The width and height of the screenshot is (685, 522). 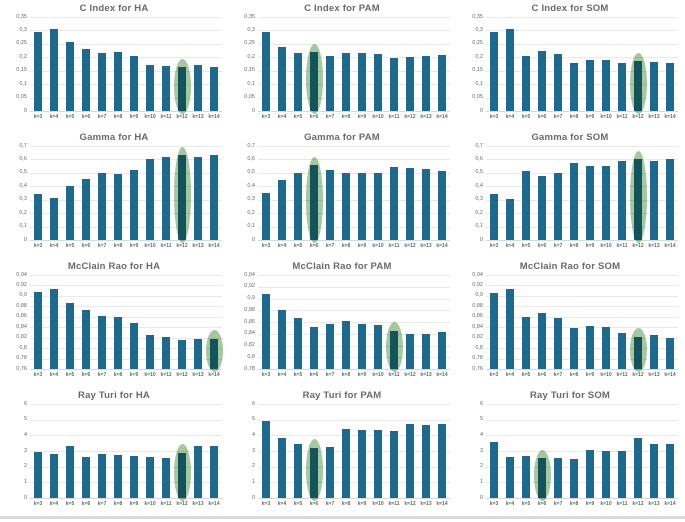 I want to click on y-axis-tick-label: 0,1, so click(x=479, y=226).